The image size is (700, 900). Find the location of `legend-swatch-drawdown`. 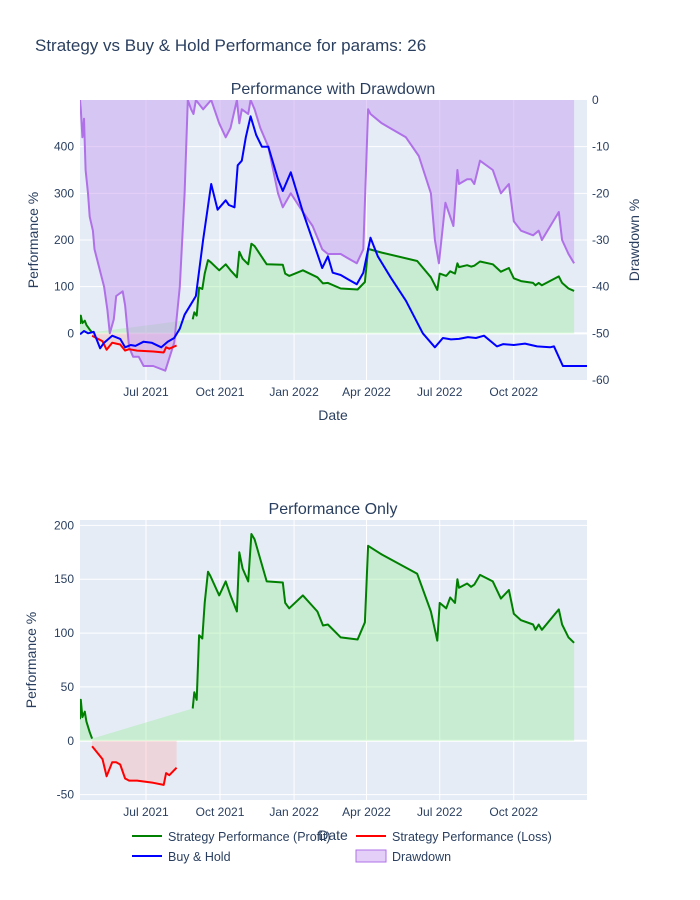

legend-swatch-drawdown is located at coordinates (371, 856).